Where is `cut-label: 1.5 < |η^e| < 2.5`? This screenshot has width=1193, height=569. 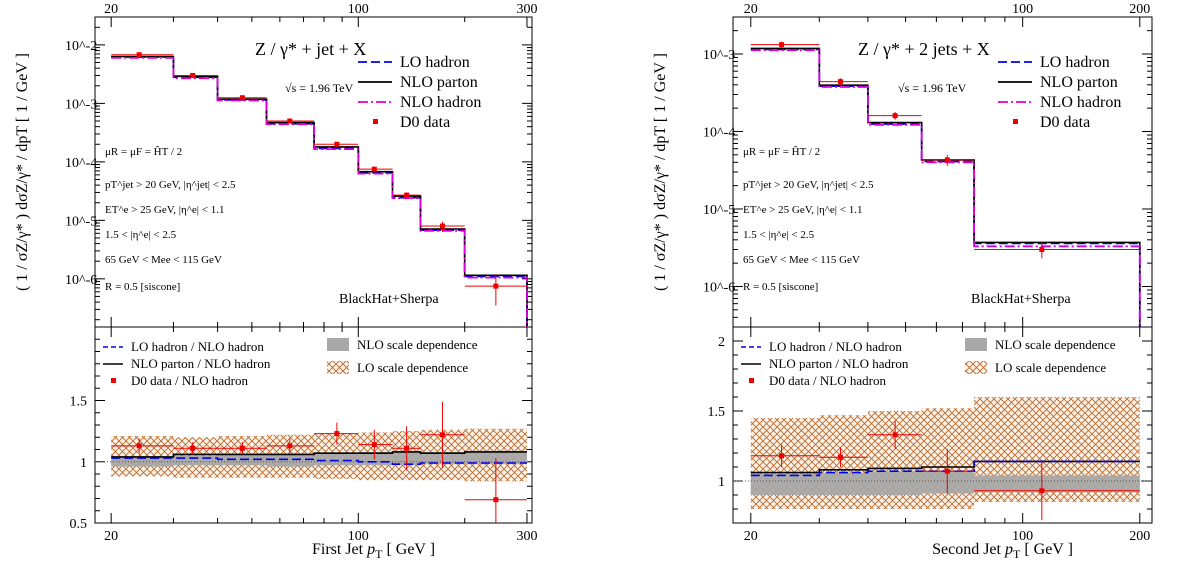
cut-label: 1.5 < |η^e| < 2.5 is located at coordinates (141, 235).